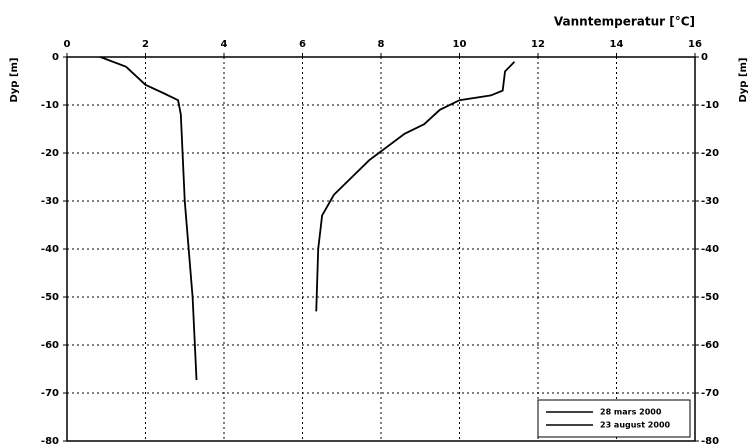 This screenshot has width=753, height=444. Describe the element at coordinates (50, 201) in the screenshot. I see `y-tick-label: -30` at that location.